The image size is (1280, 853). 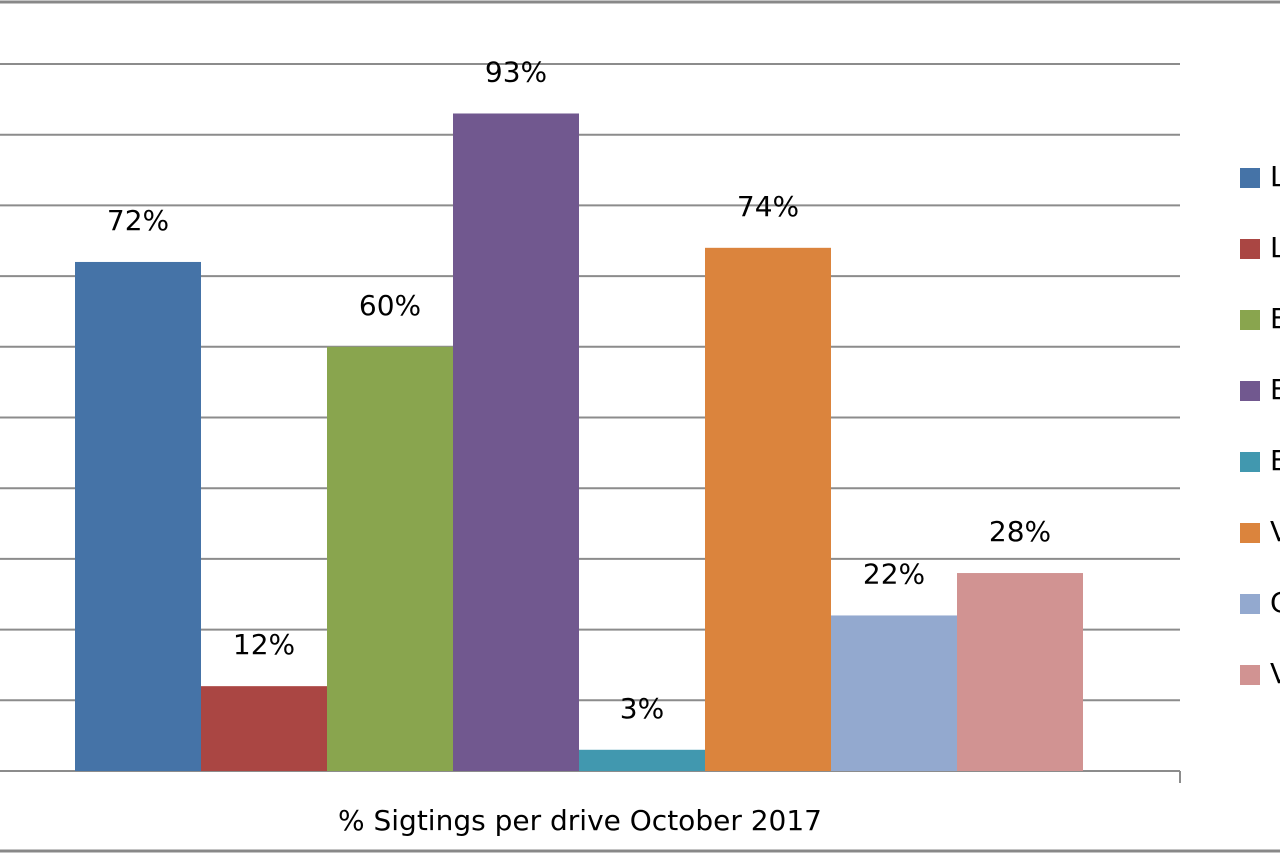 I want to click on data-label: 28%, so click(x=1020, y=531).